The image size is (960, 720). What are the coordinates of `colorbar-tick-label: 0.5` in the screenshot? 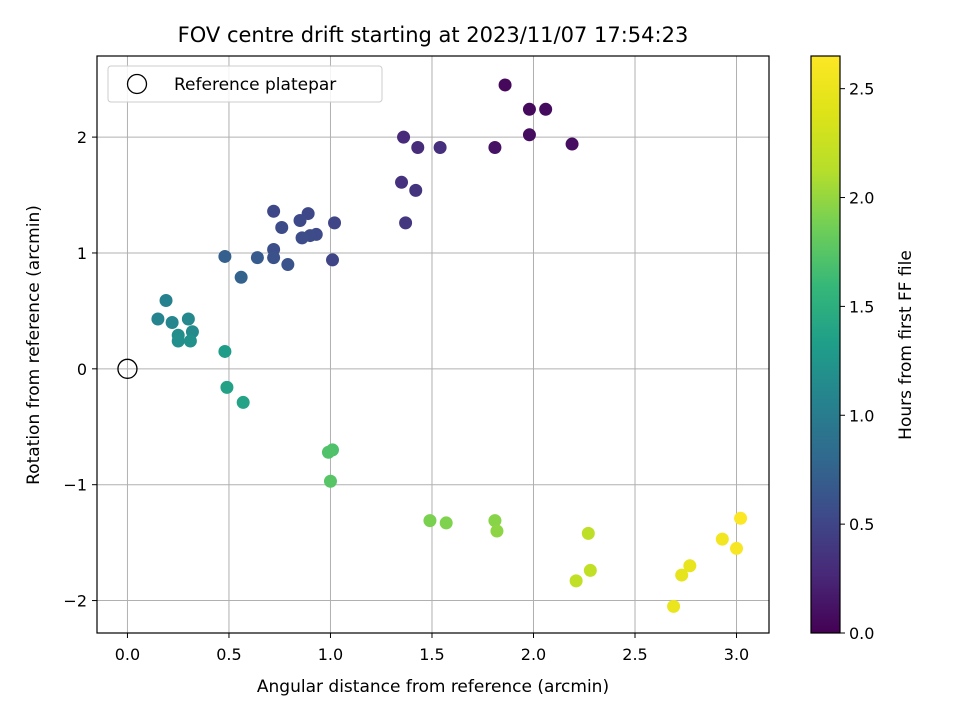 It's located at (861, 524).